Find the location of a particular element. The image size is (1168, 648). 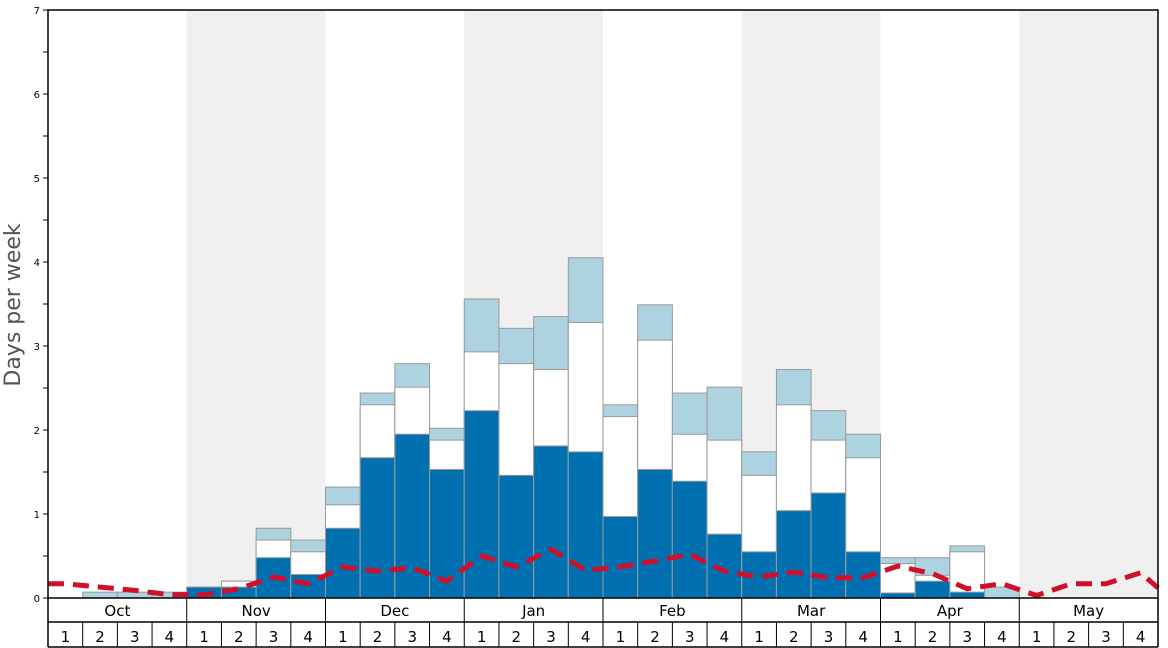

month-label: Jan is located at coordinates (533, 611).